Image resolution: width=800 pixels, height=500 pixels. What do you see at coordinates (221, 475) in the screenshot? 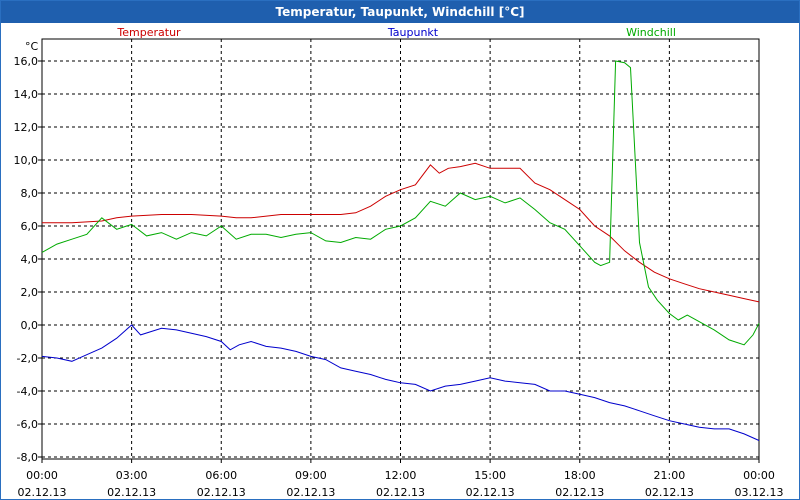
I see `x-tick-label-time: 06:00` at bounding box center [221, 475].